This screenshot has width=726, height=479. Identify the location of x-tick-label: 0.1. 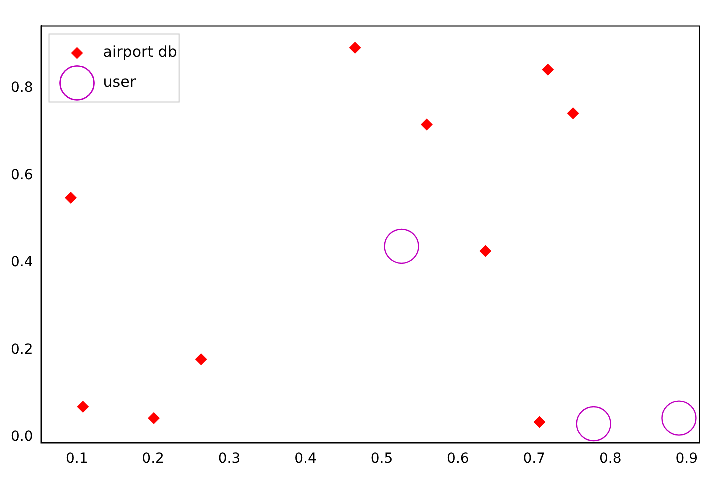
(77, 459).